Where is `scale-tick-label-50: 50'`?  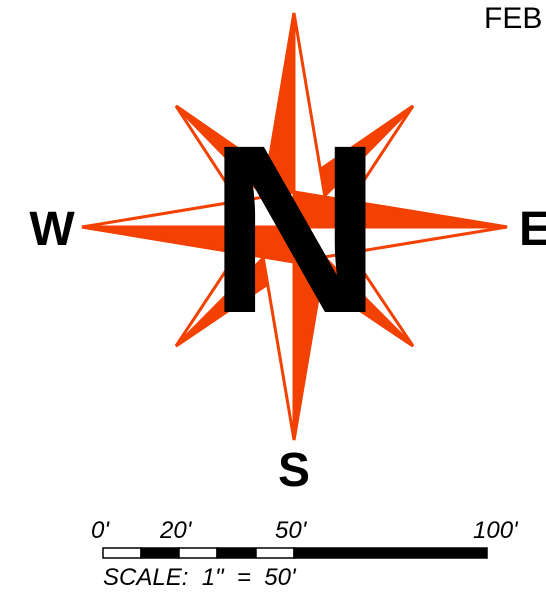 scale-tick-label-50: 50' is located at coordinates (291, 530).